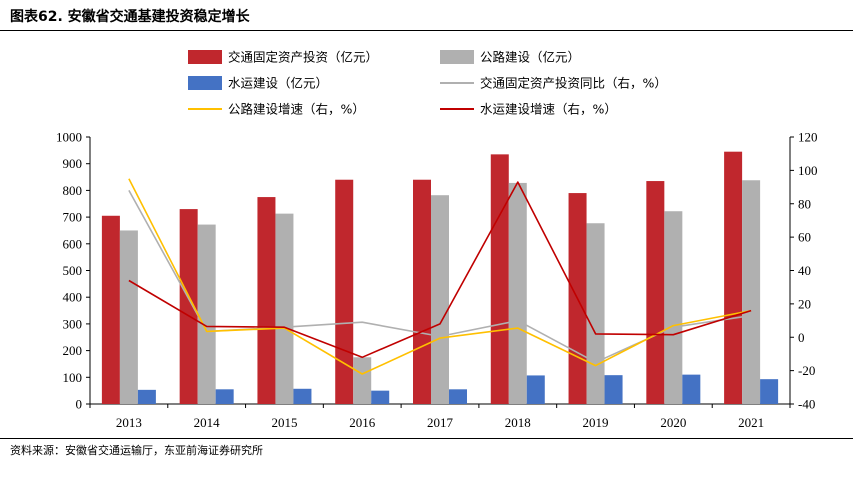 This screenshot has height=477, width=853. I want to click on x-tick-label: 2015, so click(284, 422).